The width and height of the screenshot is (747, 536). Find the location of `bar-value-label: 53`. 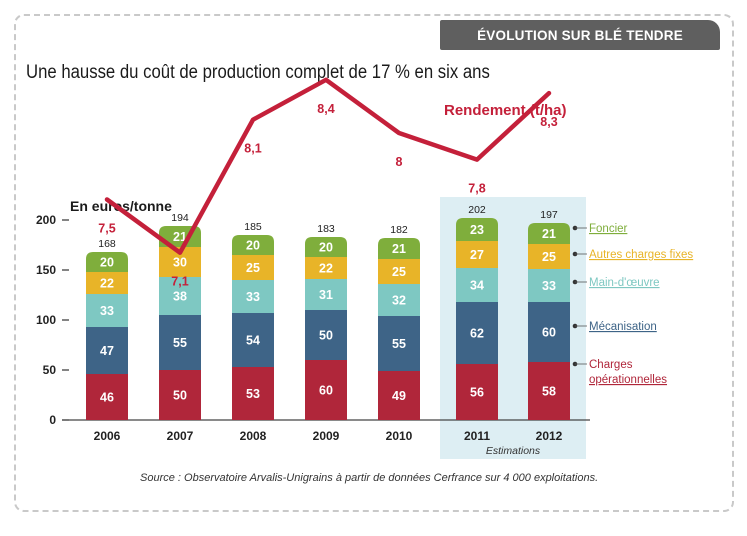

bar-value-label: 53 is located at coordinates (253, 394).